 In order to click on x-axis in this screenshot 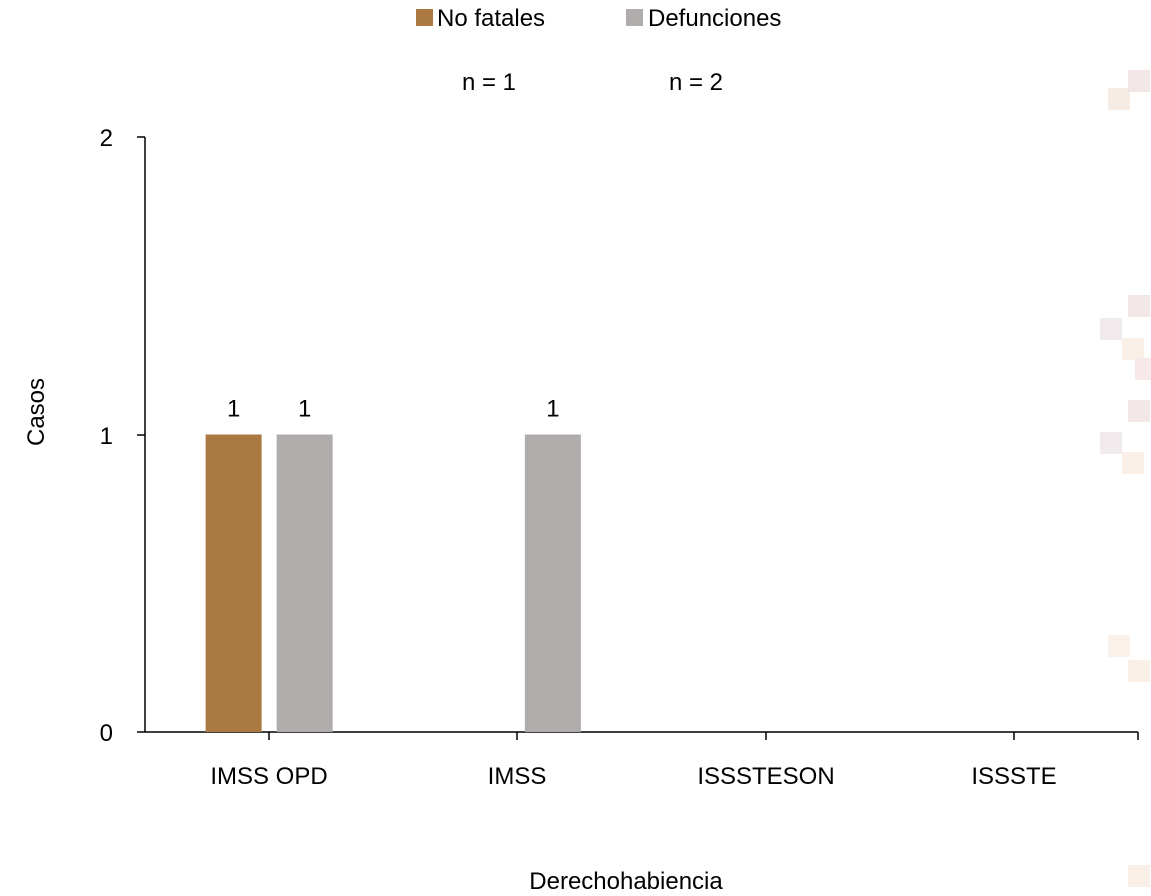, I will do `click(642, 735)`.